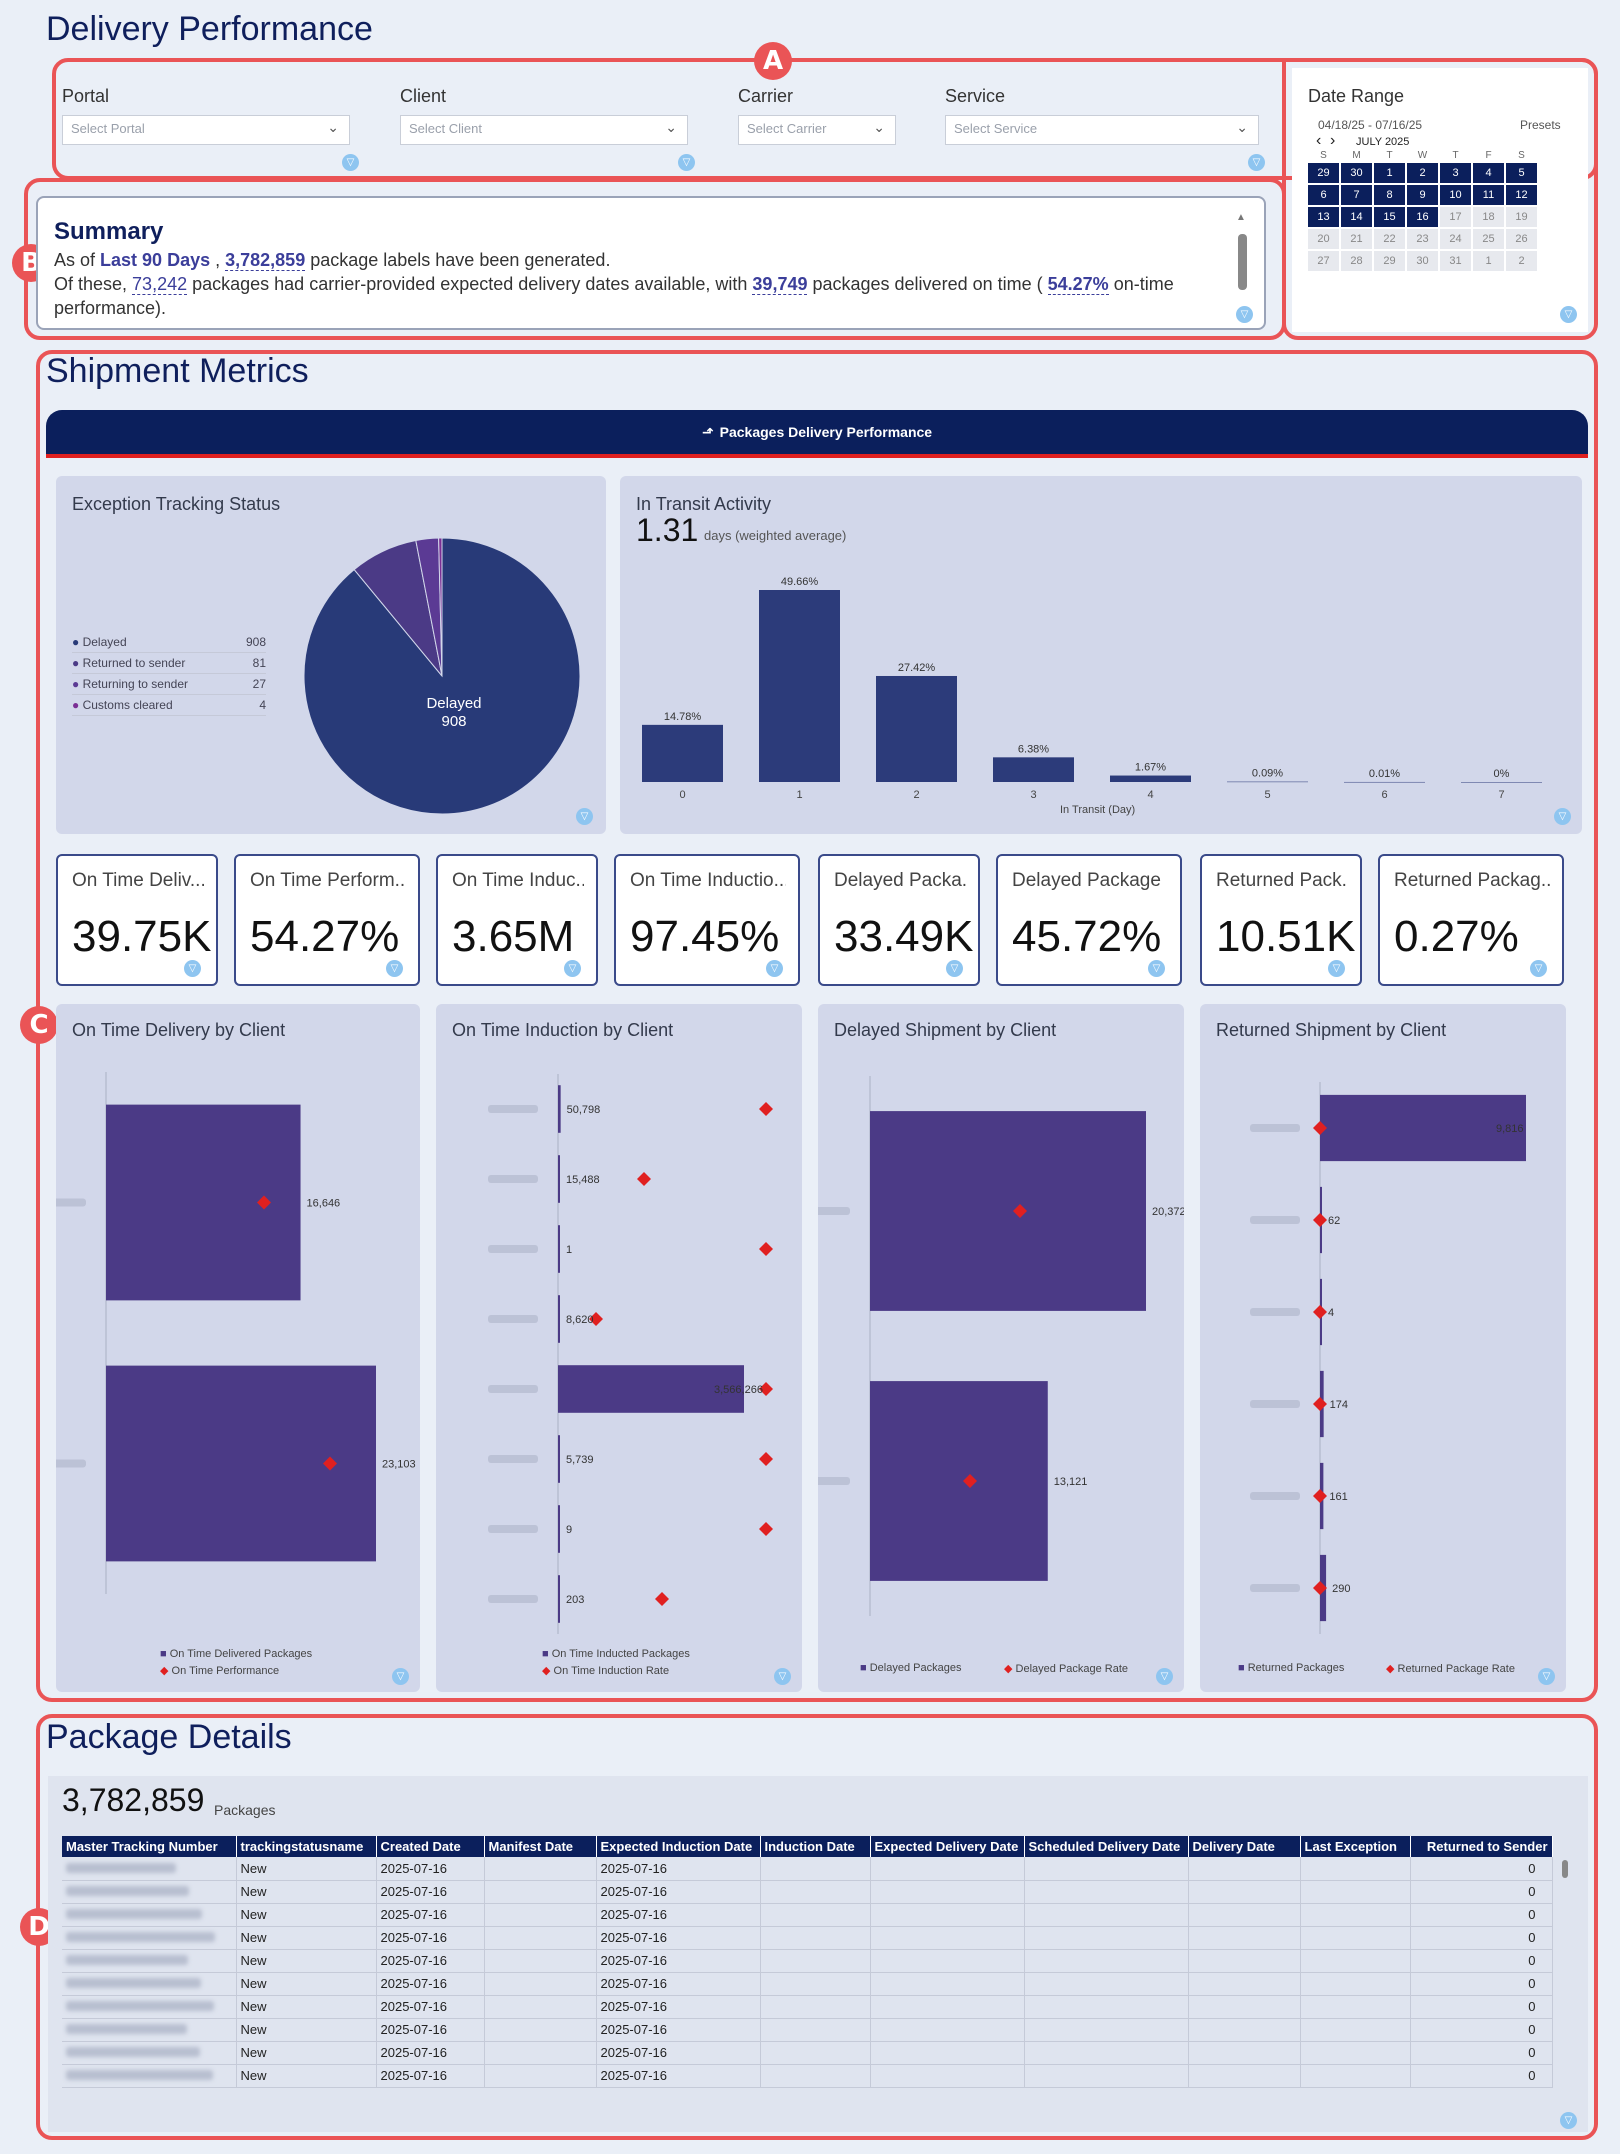  What do you see at coordinates (169, 705) in the screenshot?
I see `legend-item: ● Customs cleared 4` at bounding box center [169, 705].